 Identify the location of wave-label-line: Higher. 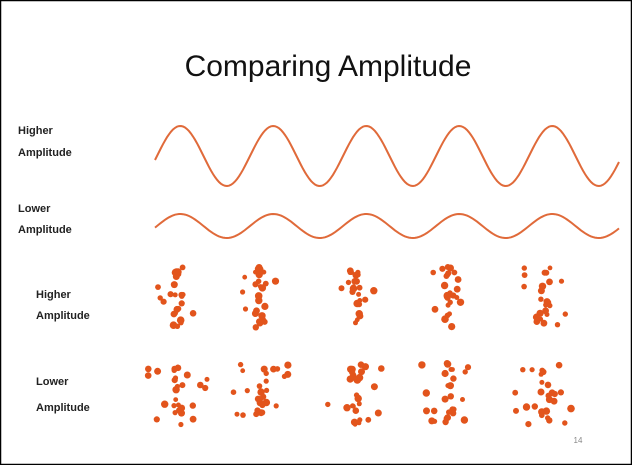
(36, 131).